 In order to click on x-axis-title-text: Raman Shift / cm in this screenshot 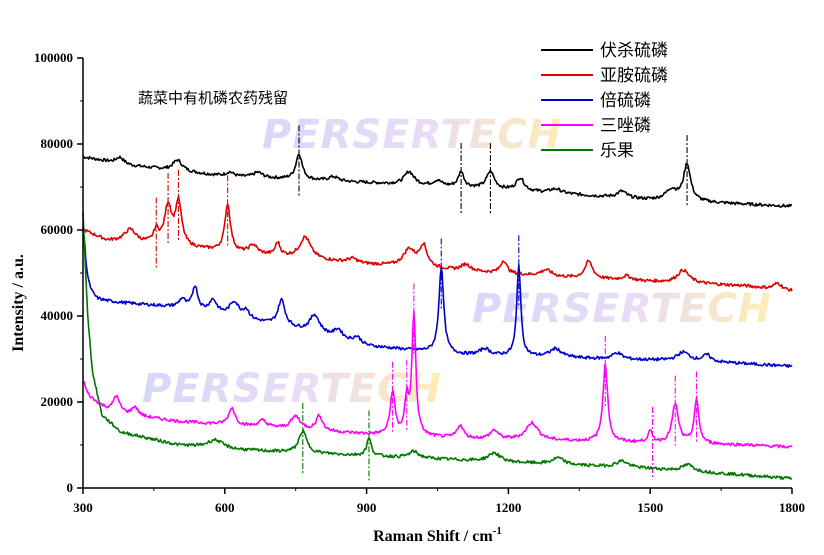, I will do `click(433, 536)`.